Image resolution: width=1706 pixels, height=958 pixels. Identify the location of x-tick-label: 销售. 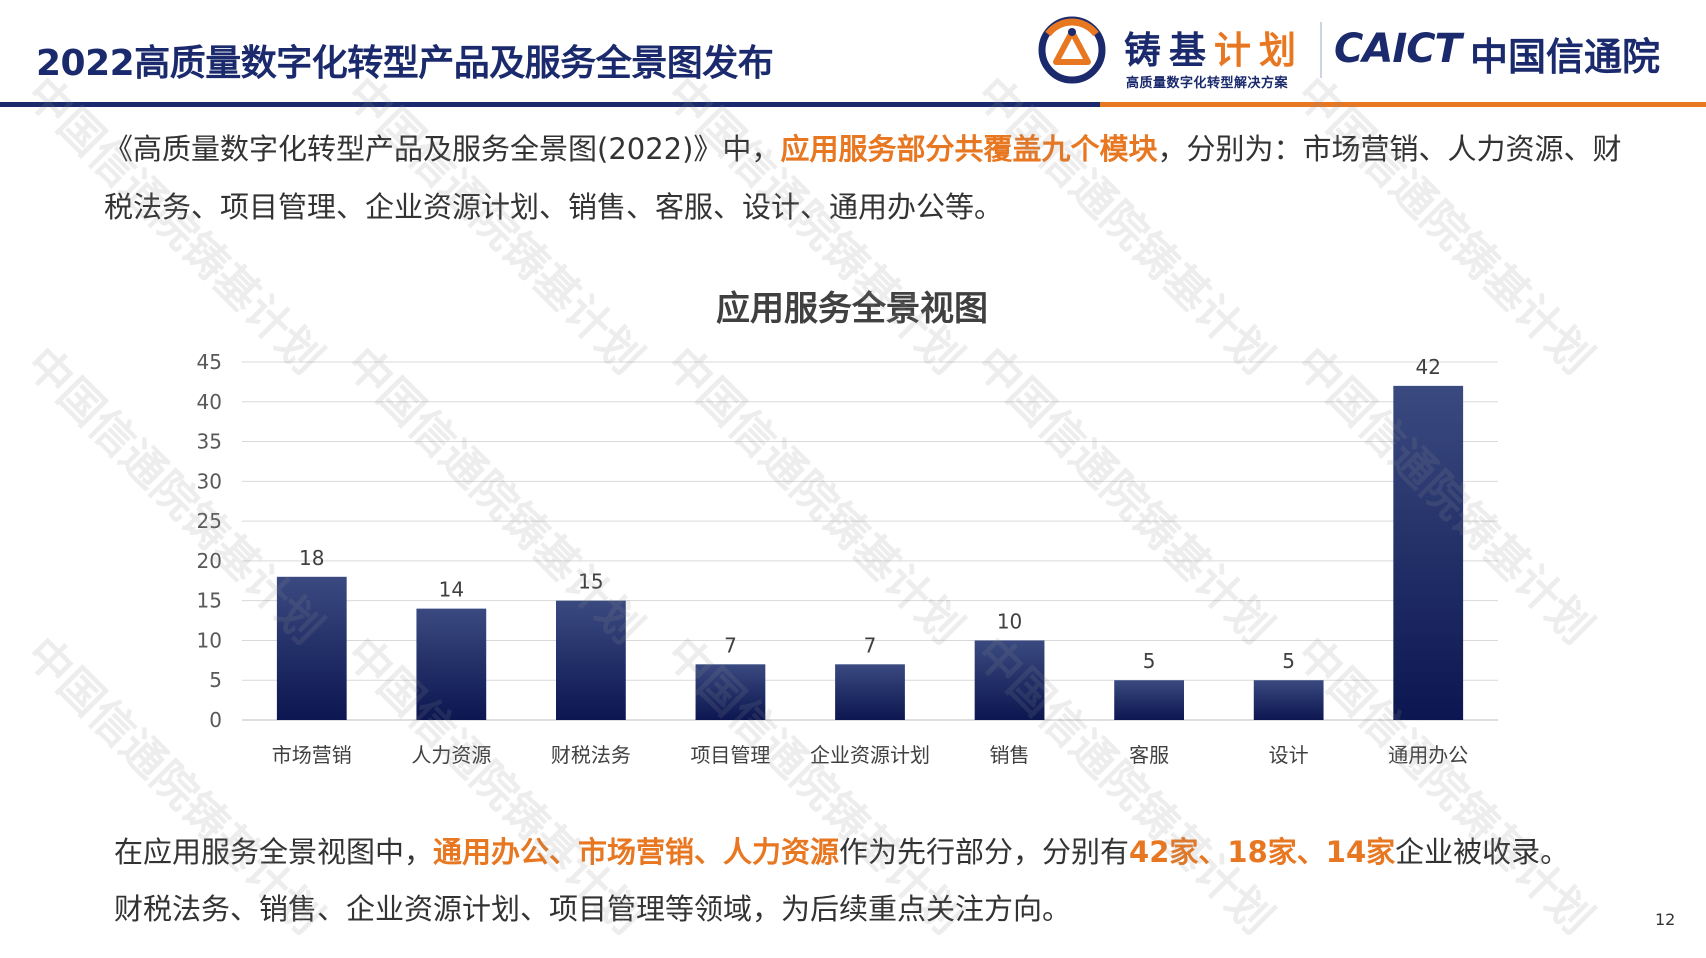
(1010, 755).